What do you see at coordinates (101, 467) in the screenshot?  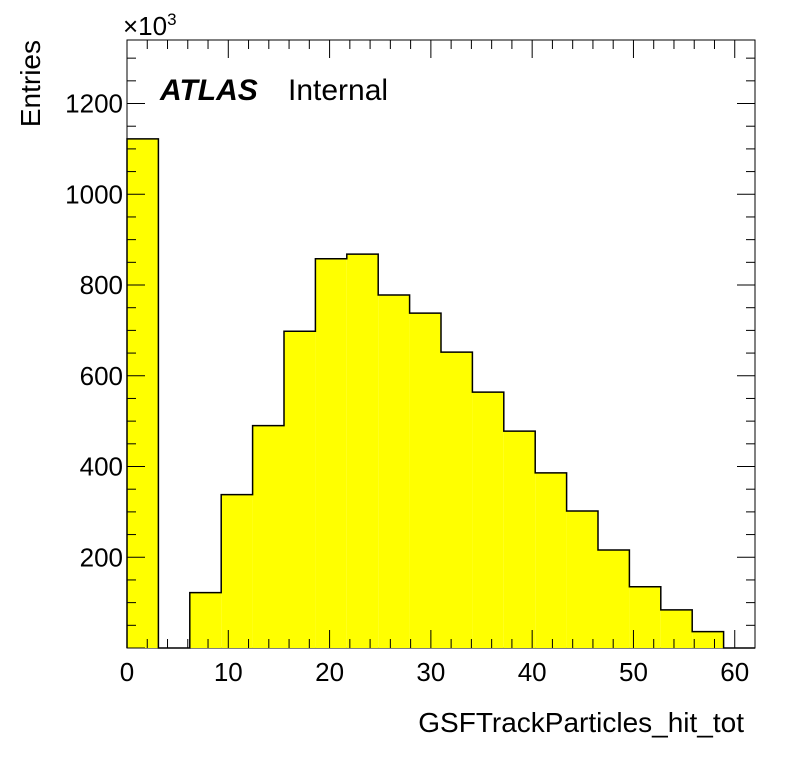 I see `y-tick-label: 400` at bounding box center [101, 467].